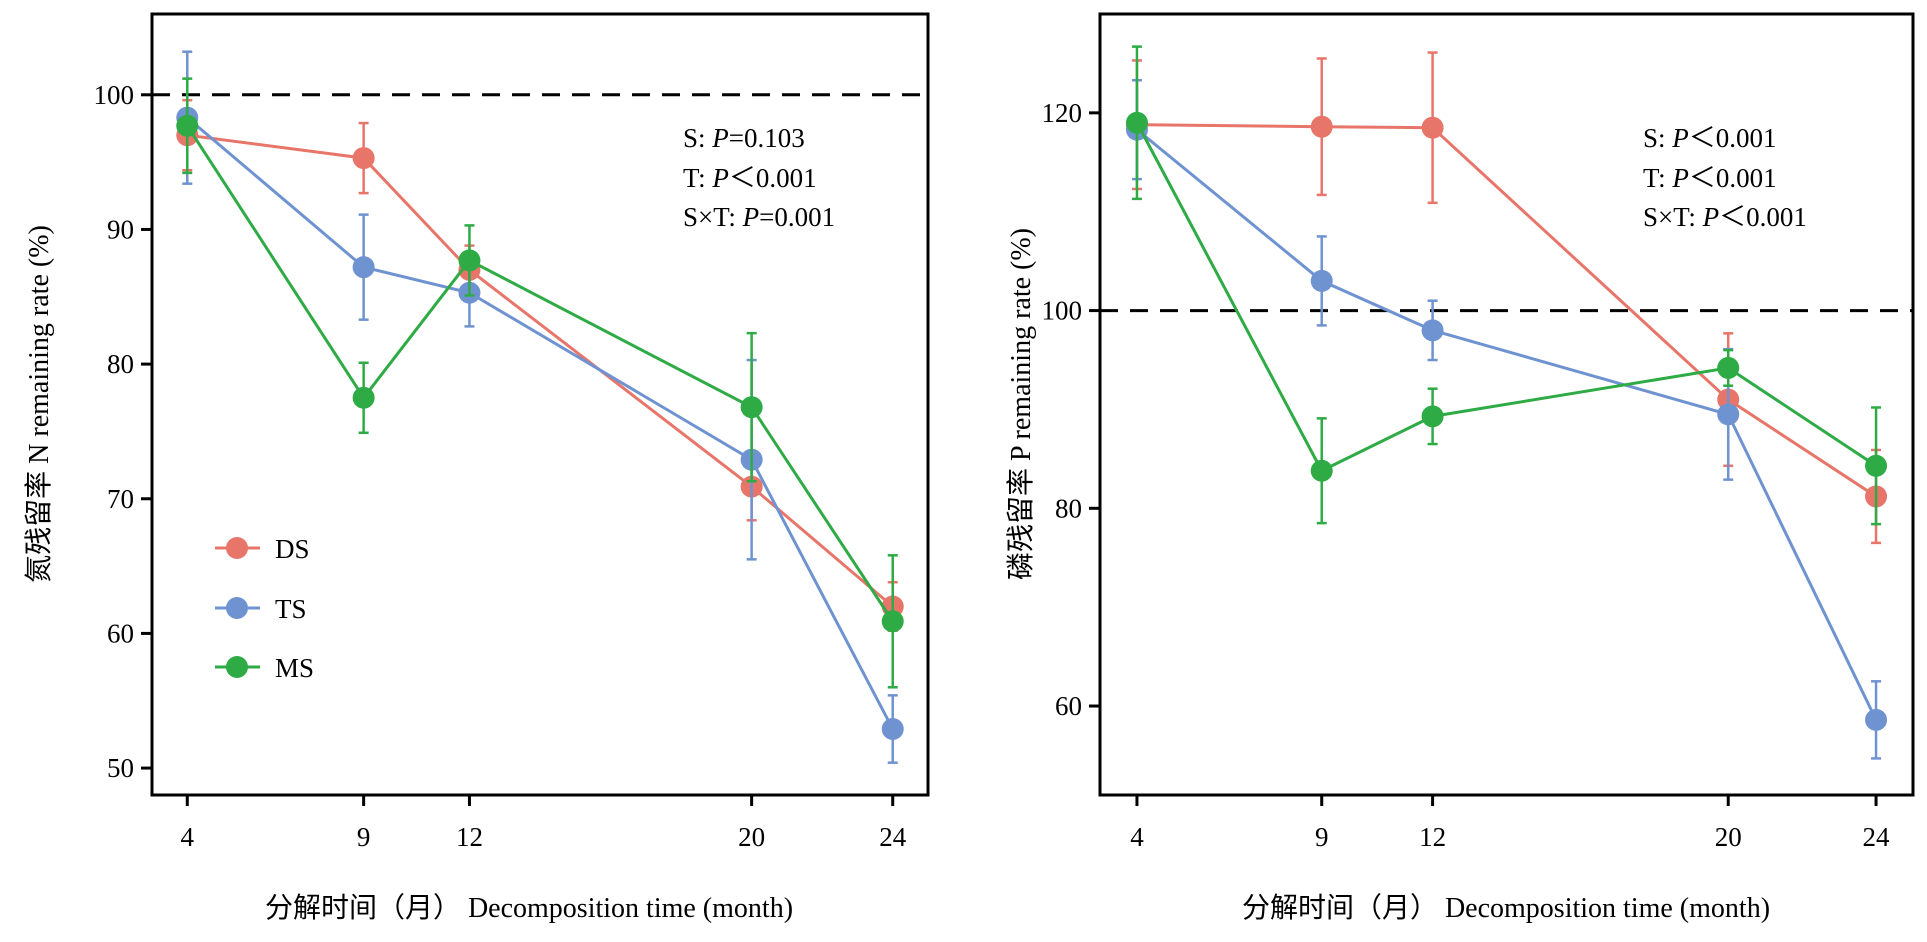 The height and width of the screenshot is (942, 1927). Describe the element at coordinates (291, 609) in the screenshot. I see `svg-text: TS` at that location.